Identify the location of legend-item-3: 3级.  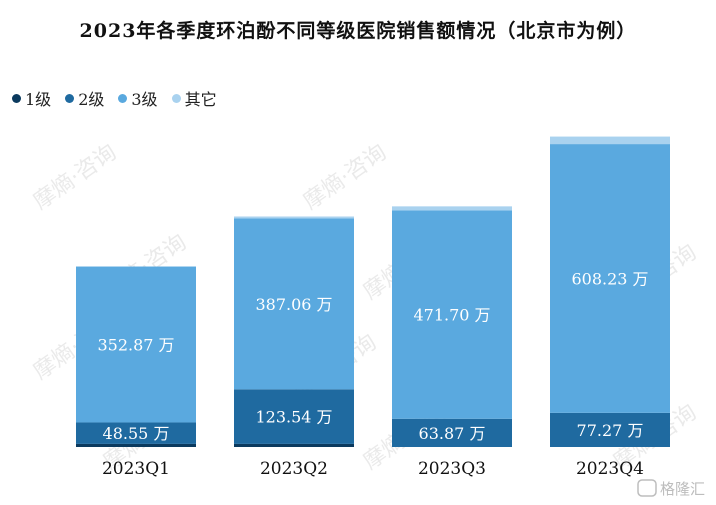
(138, 98).